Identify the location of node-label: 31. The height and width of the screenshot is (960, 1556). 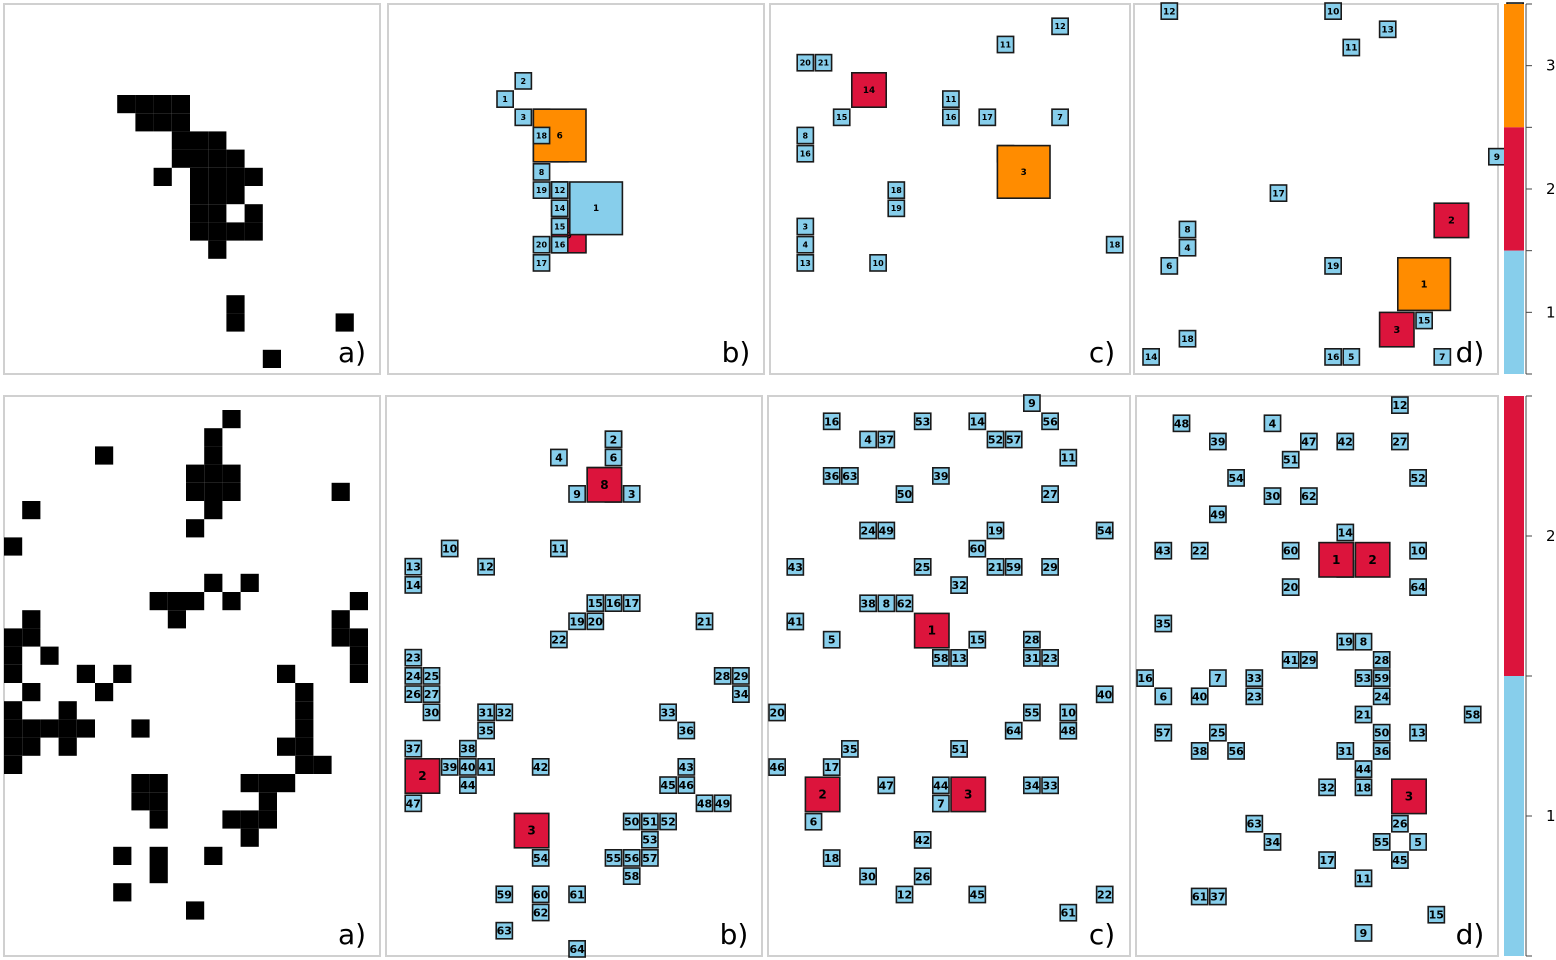
(485, 712).